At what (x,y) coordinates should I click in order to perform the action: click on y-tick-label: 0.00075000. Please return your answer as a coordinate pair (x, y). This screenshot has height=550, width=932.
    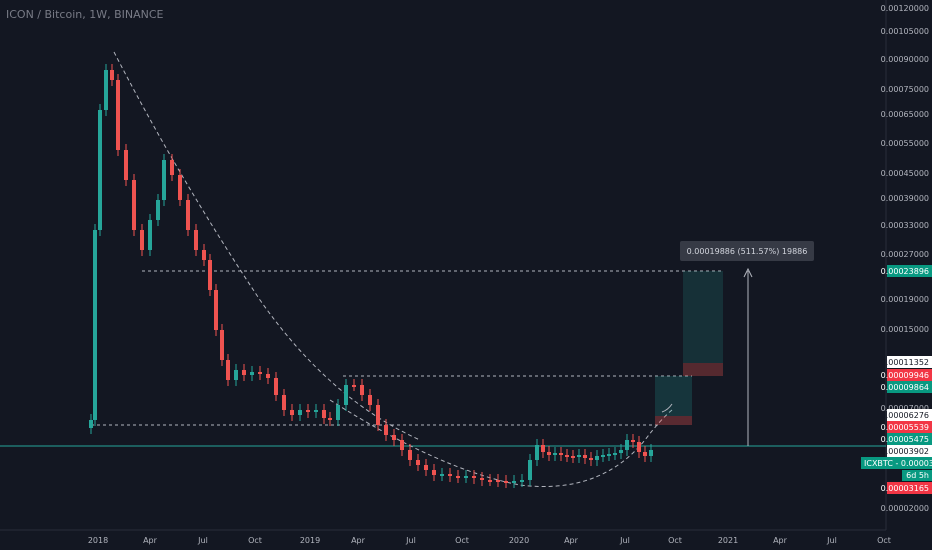
    Looking at the image, I should click on (905, 89).